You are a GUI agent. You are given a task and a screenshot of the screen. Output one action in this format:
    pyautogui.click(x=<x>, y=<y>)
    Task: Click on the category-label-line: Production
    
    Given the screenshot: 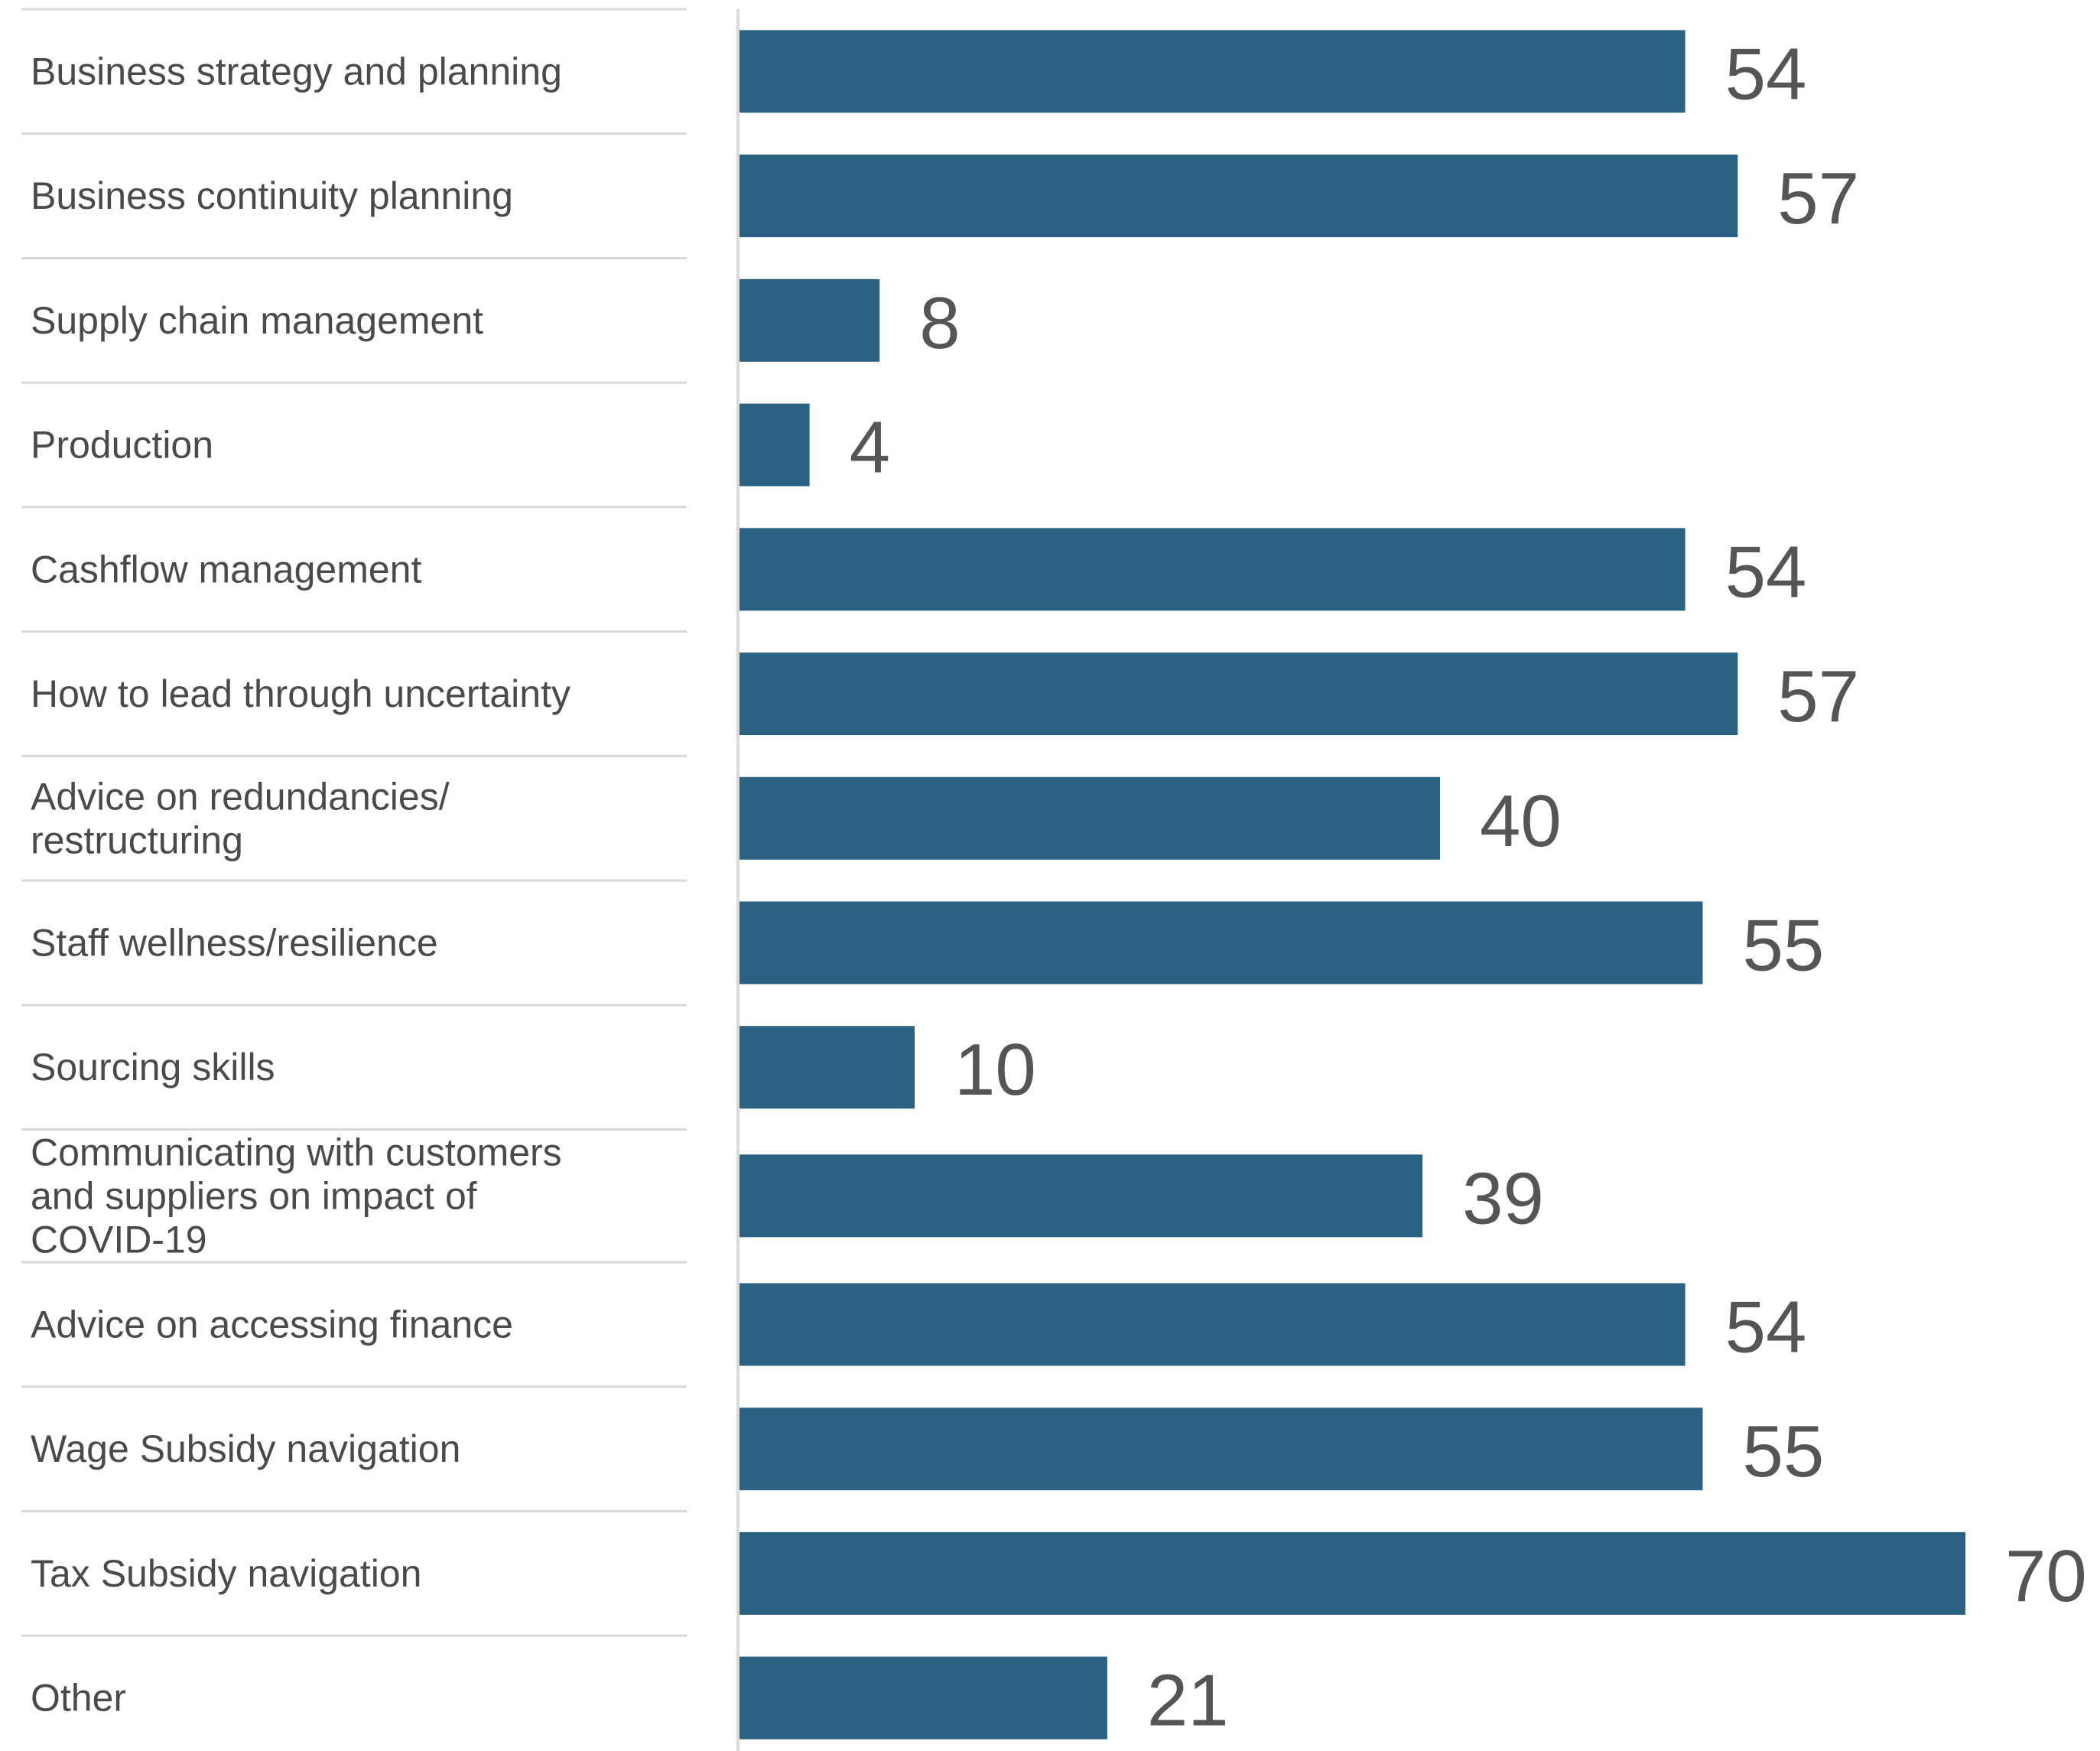 What is the action you would take?
    pyautogui.click(x=122, y=445)
    